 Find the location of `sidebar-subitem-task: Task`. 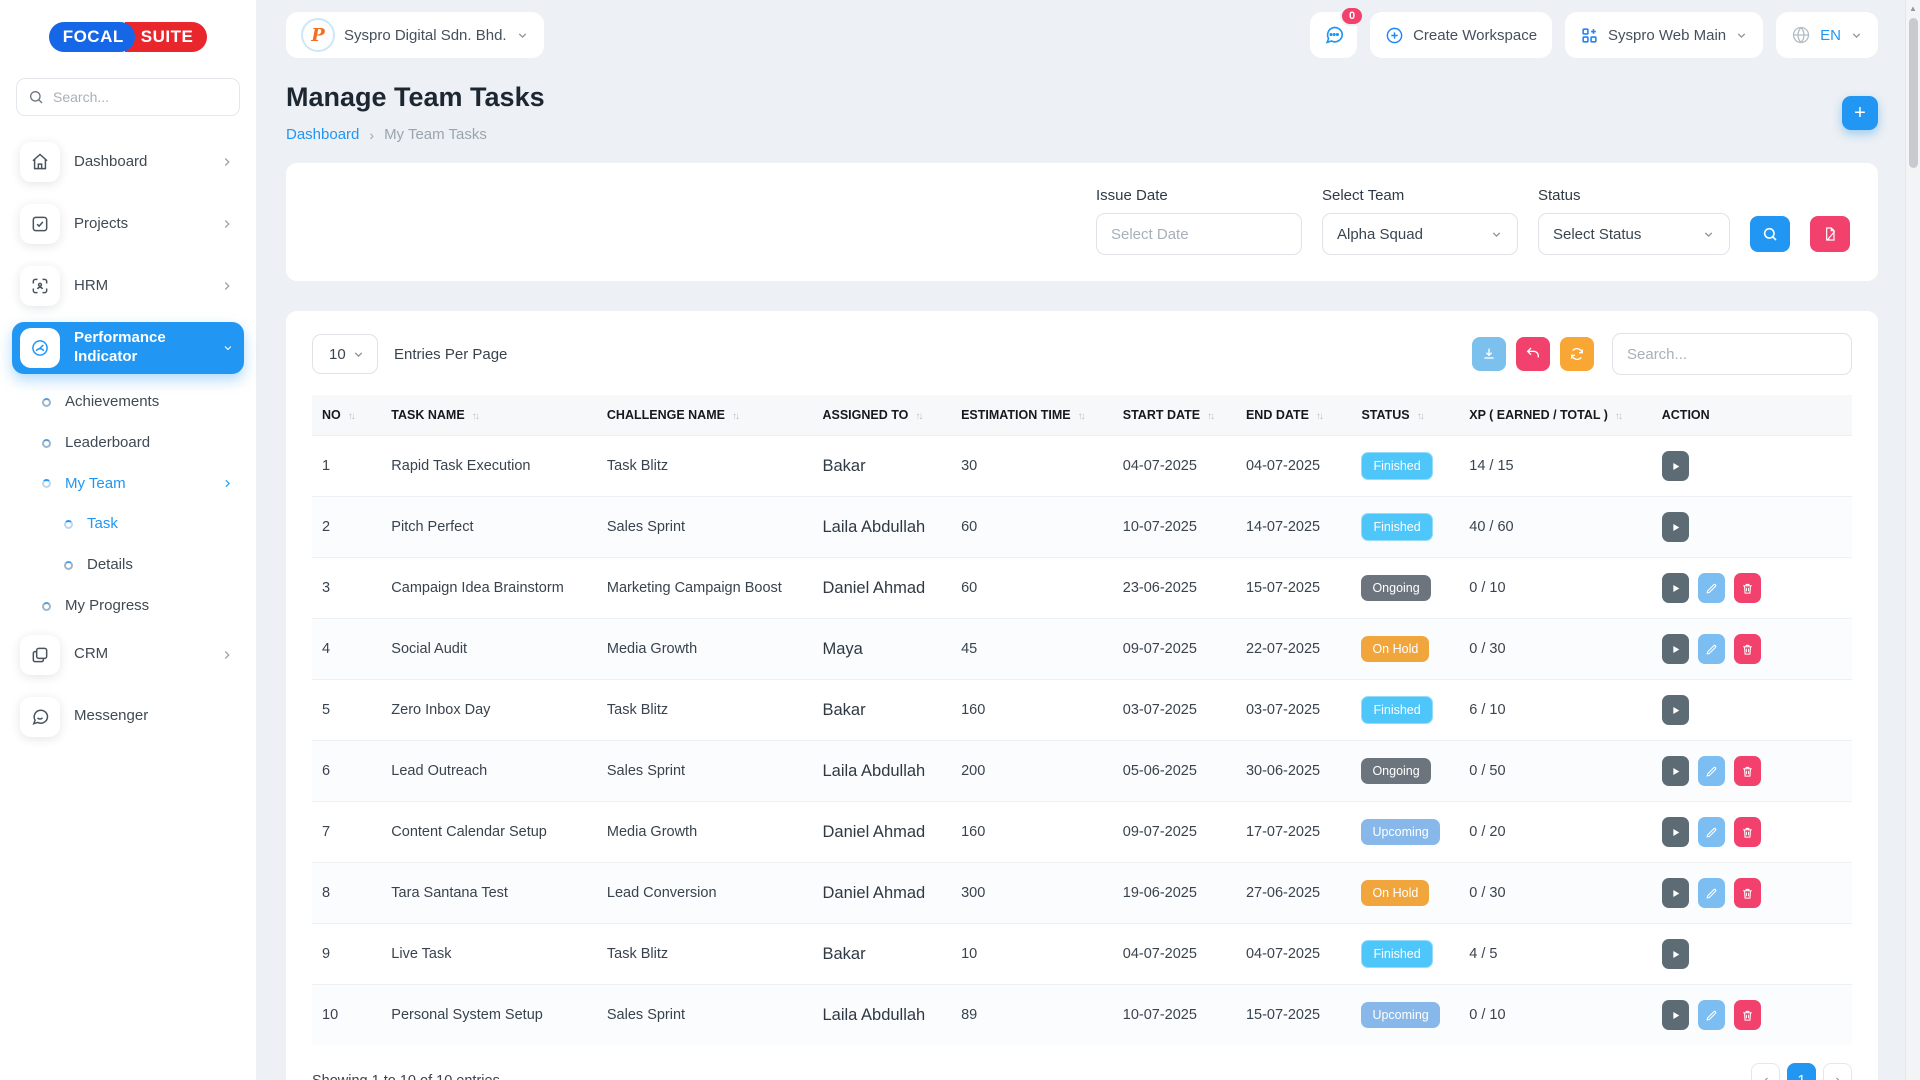

sidebar-subitem-task: Task is located at coordinates (128, 524).